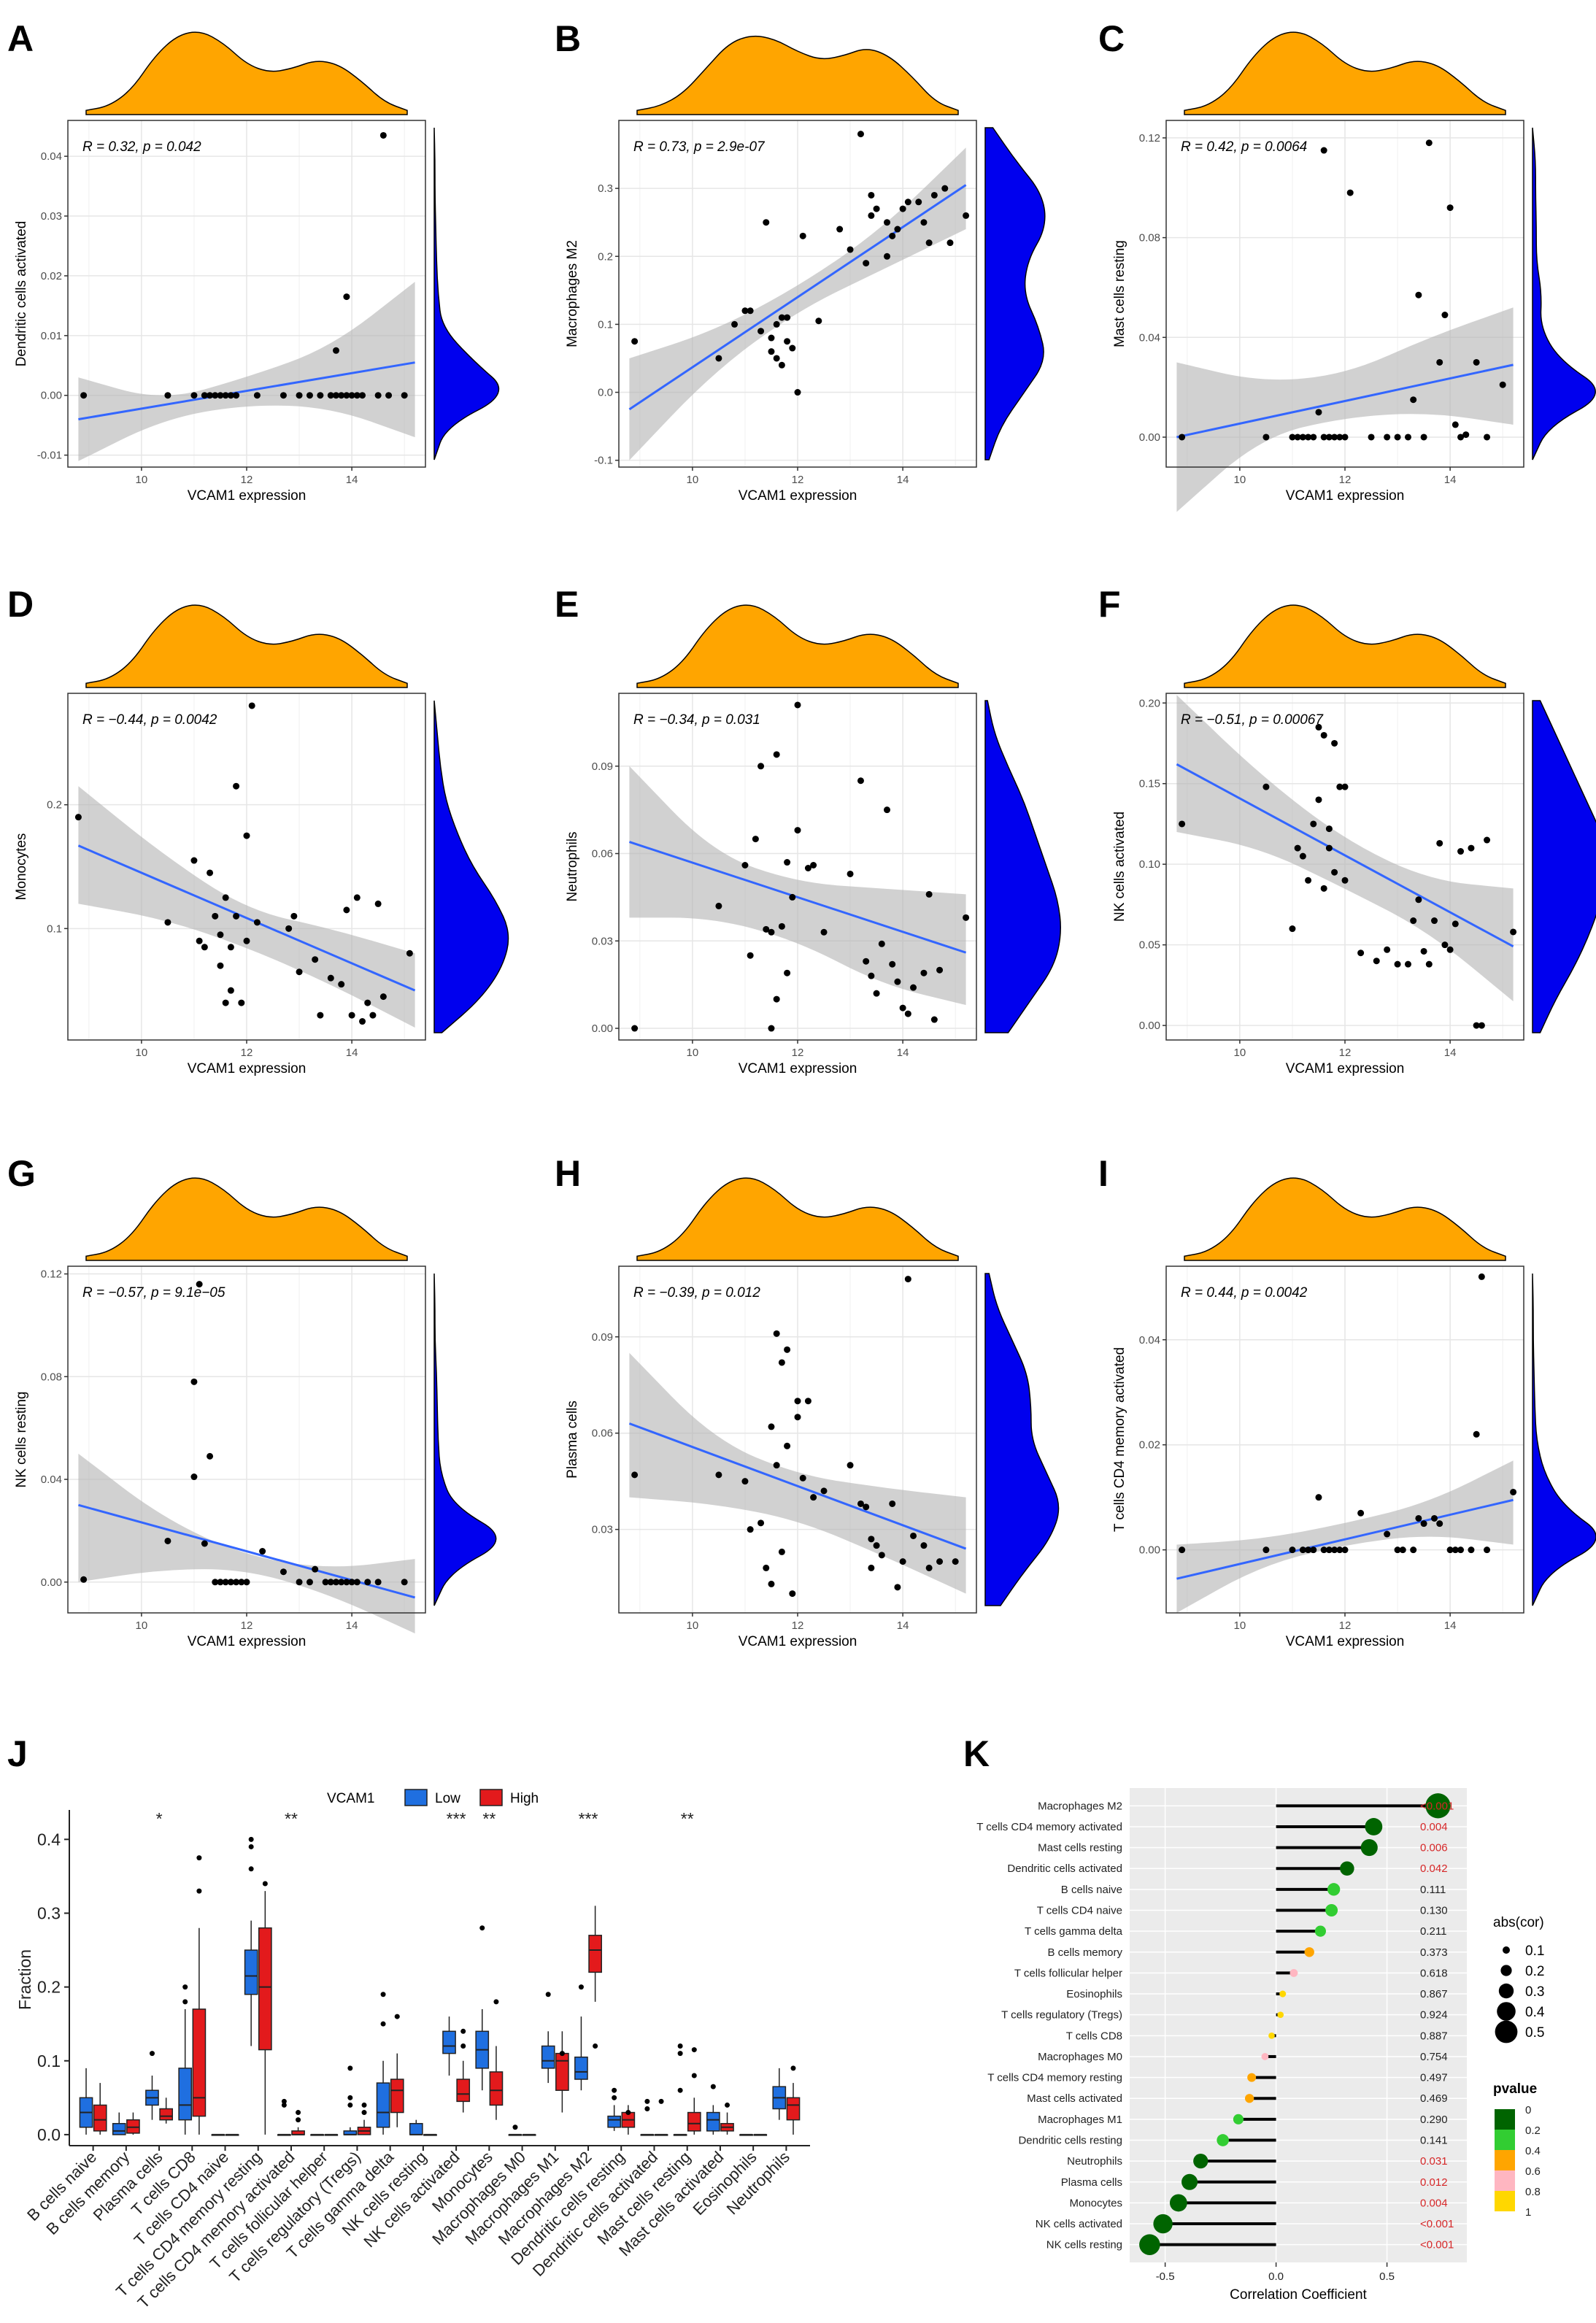  What do you see at coordinates (1434, 2182) in the screenshot?
I see `p-value-label: 0.012` at bounding box center [1434, 2182].